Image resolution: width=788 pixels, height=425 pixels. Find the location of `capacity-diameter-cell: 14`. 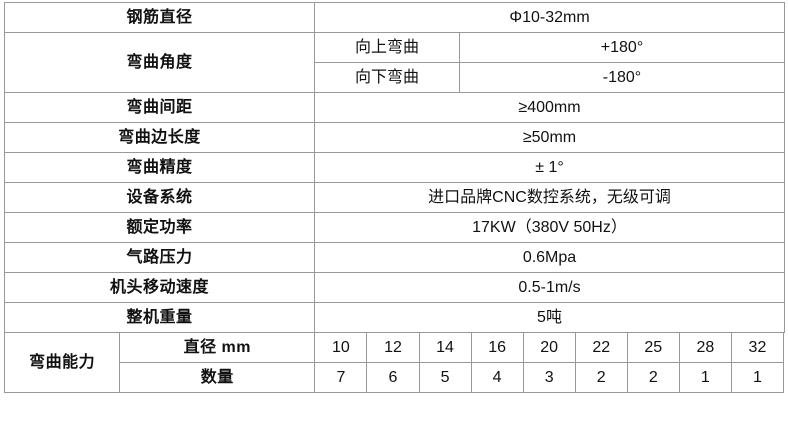

capacity-diameter-cell: 14 is located at coordinates (445, 347).